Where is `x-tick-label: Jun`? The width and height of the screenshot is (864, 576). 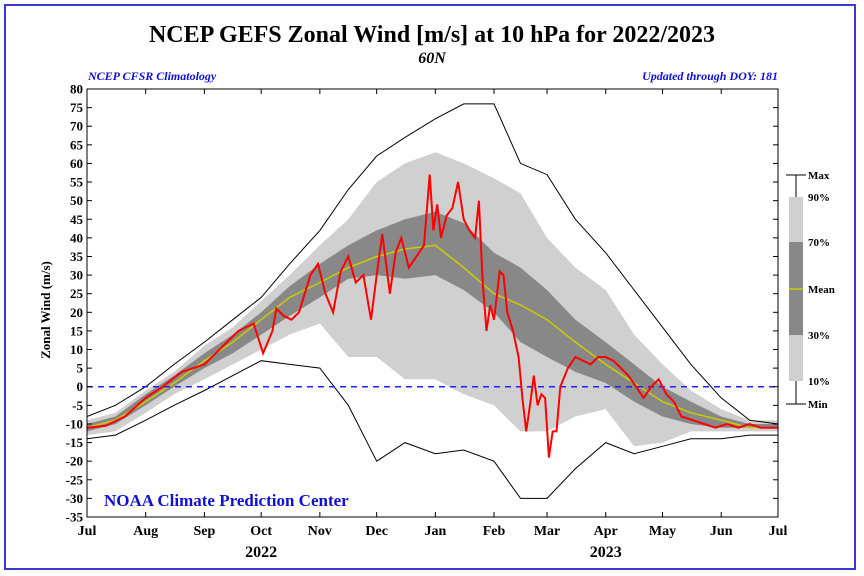 x-tick-label: Jun is located at coordinates (721, 531).